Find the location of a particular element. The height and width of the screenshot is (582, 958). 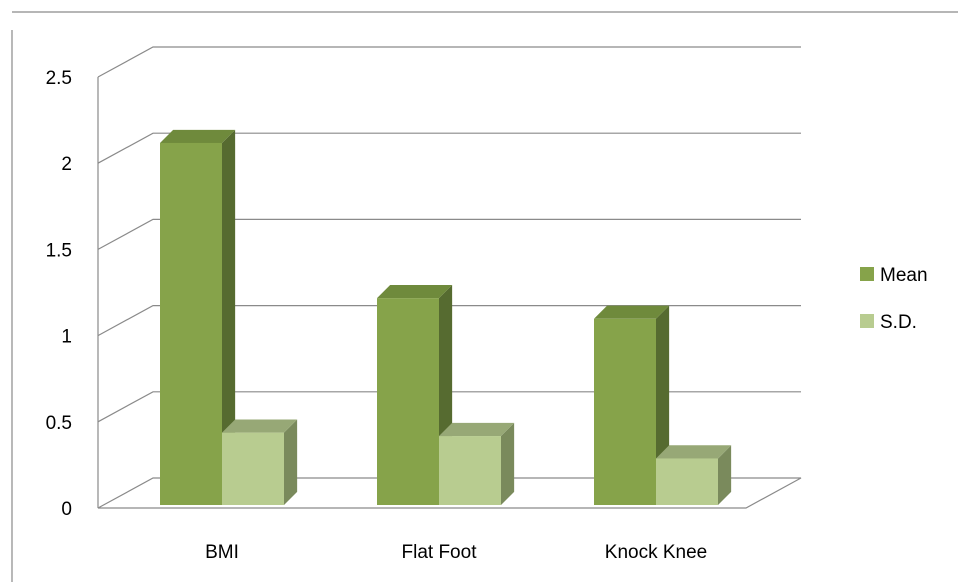

floor-plane is located at coordinates (449, 493).